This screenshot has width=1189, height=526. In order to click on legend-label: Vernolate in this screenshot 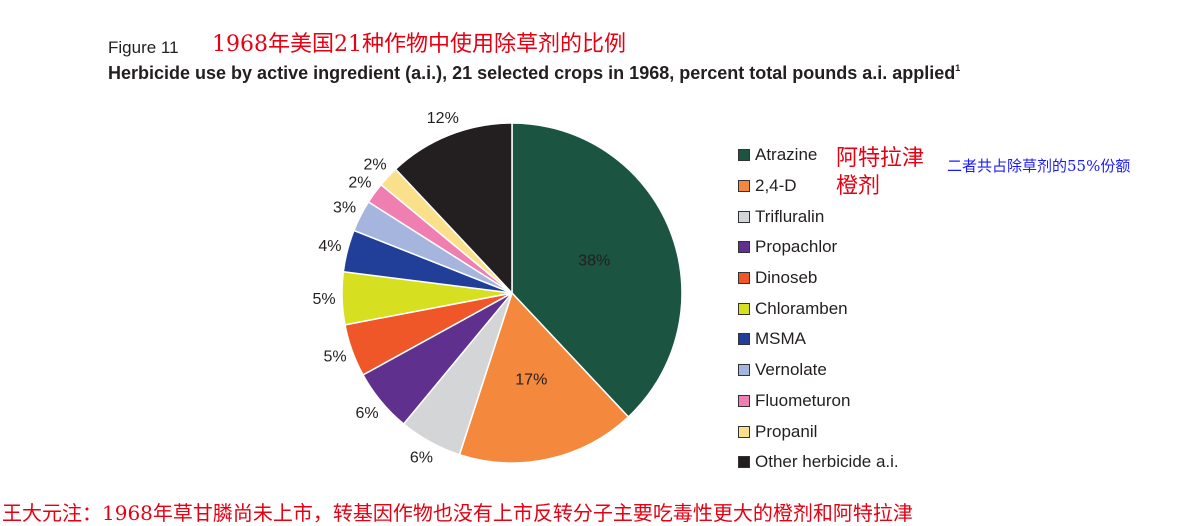, I will do `click(791, 370)`.